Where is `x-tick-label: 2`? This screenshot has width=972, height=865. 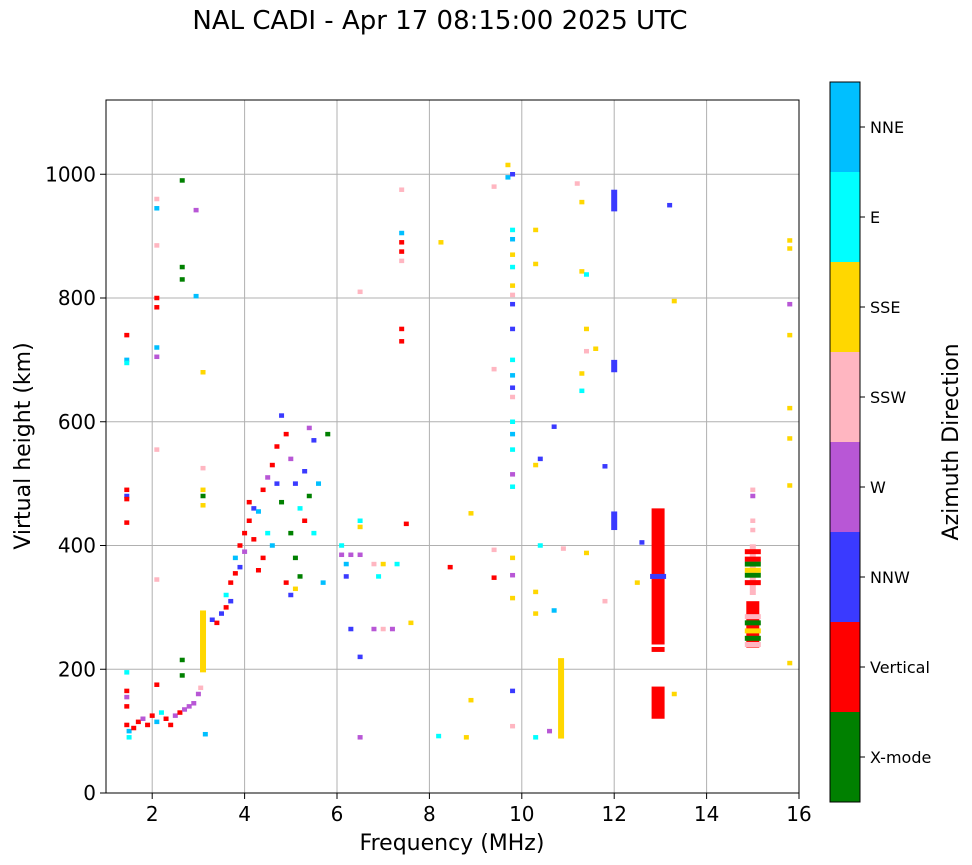 x-tick-label: 2 is located at coordinates (152, 814).